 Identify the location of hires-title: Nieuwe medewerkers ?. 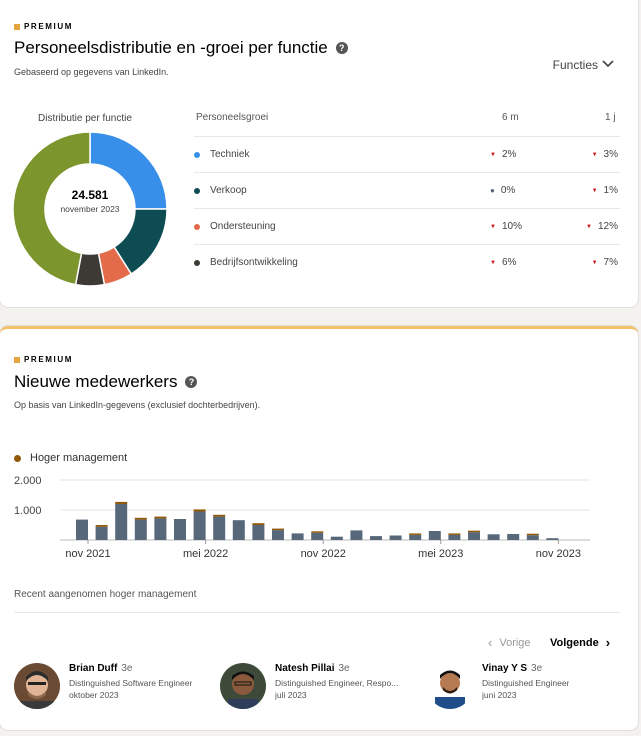
(106, 382).